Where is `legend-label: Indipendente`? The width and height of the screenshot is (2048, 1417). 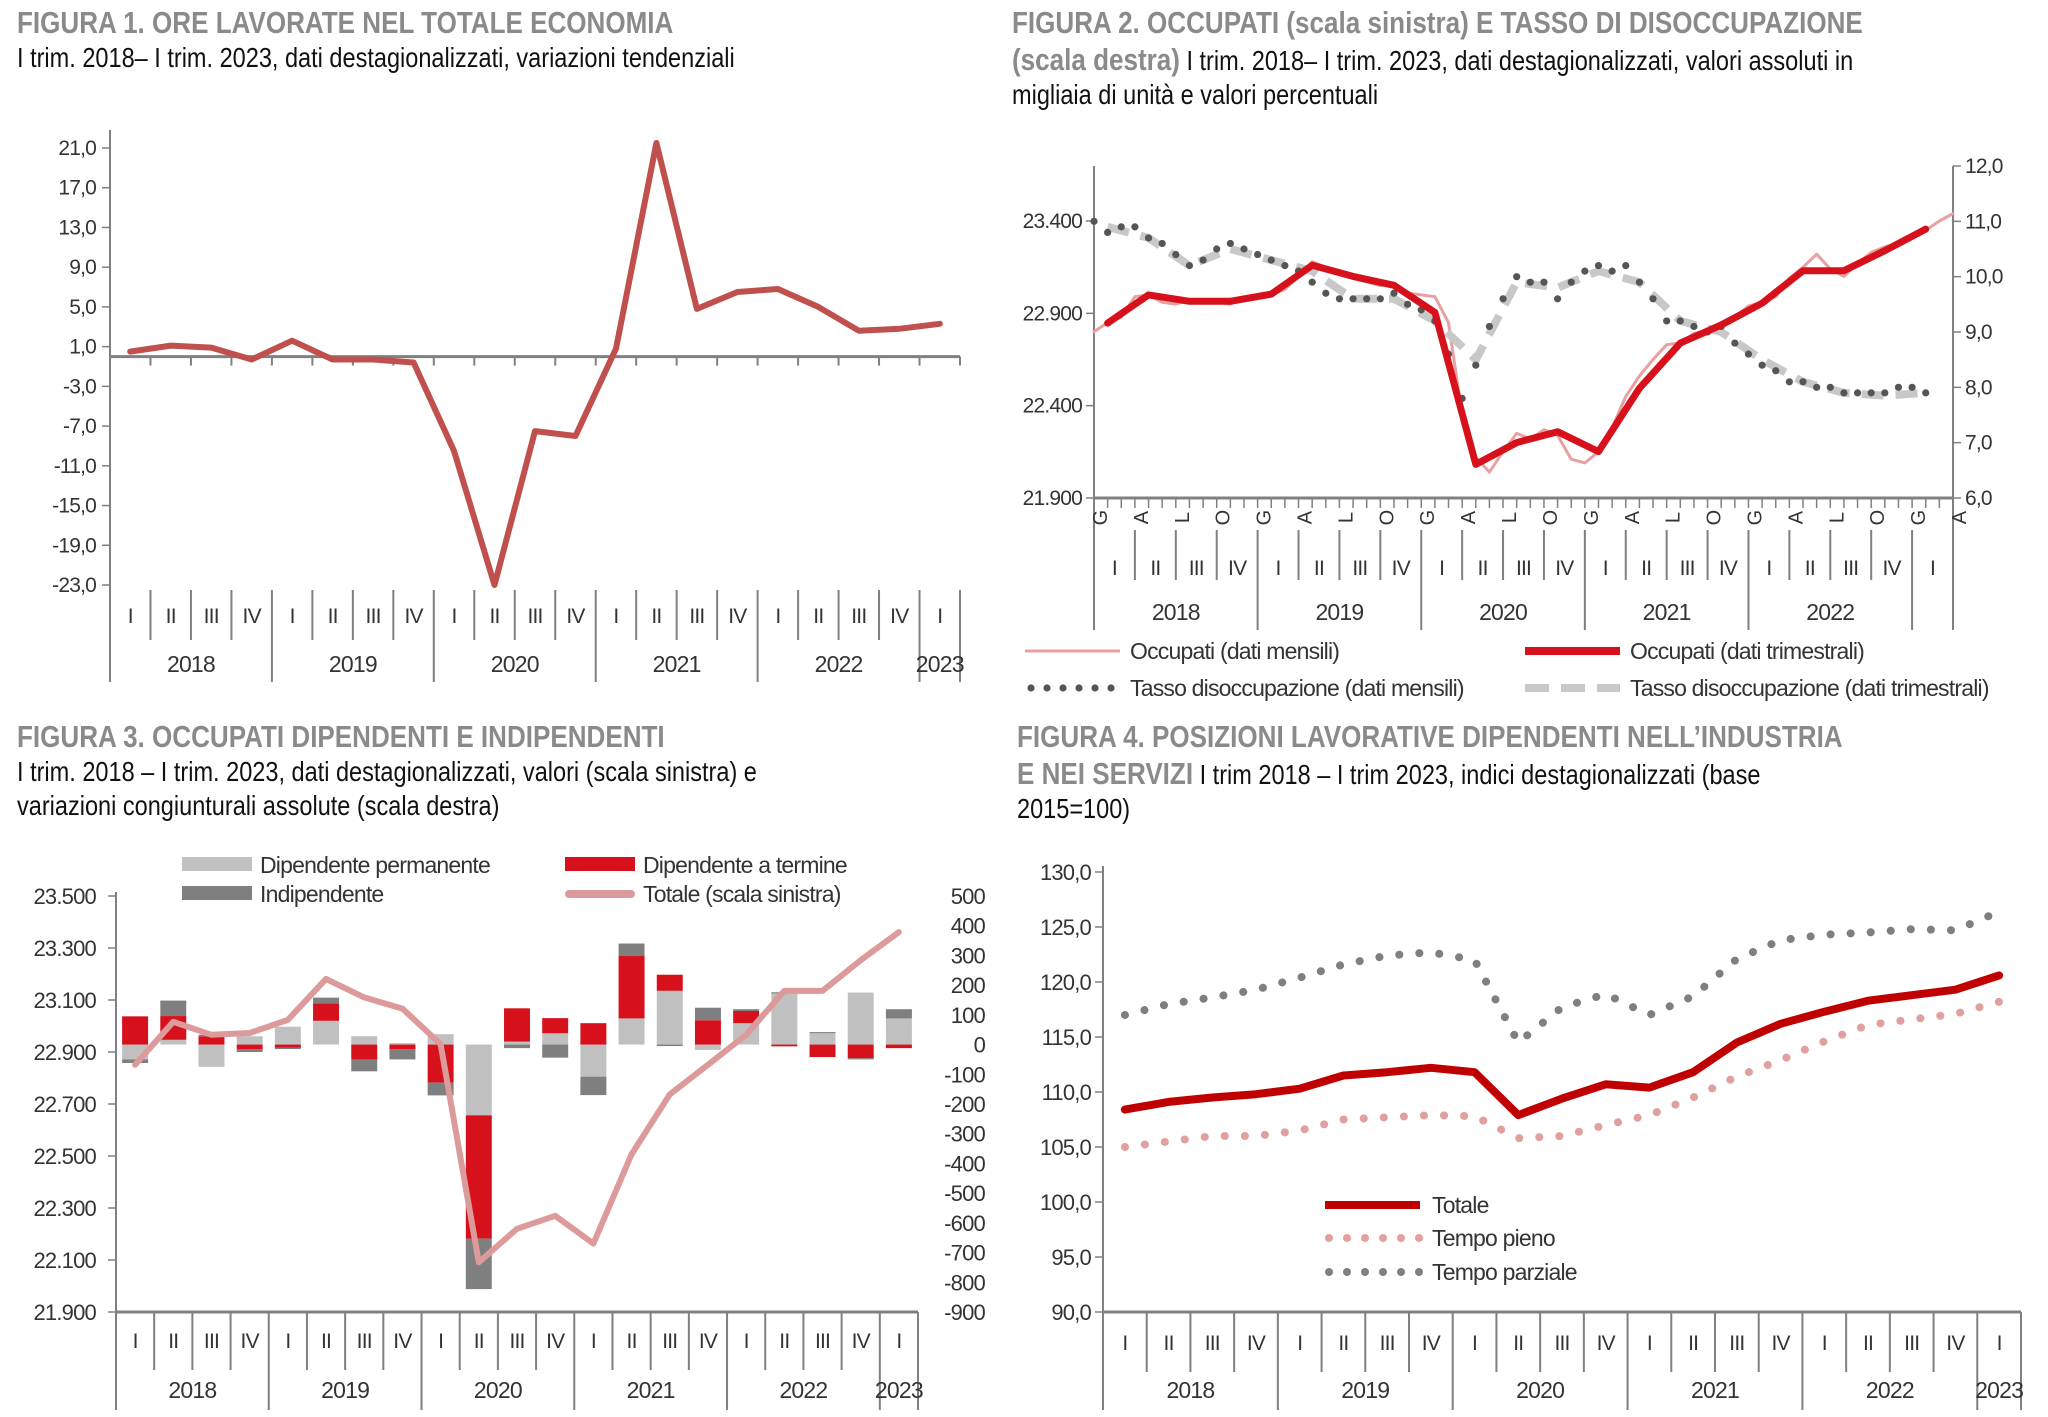
legend-label: Indipendente is located at coordinates (321, 894).